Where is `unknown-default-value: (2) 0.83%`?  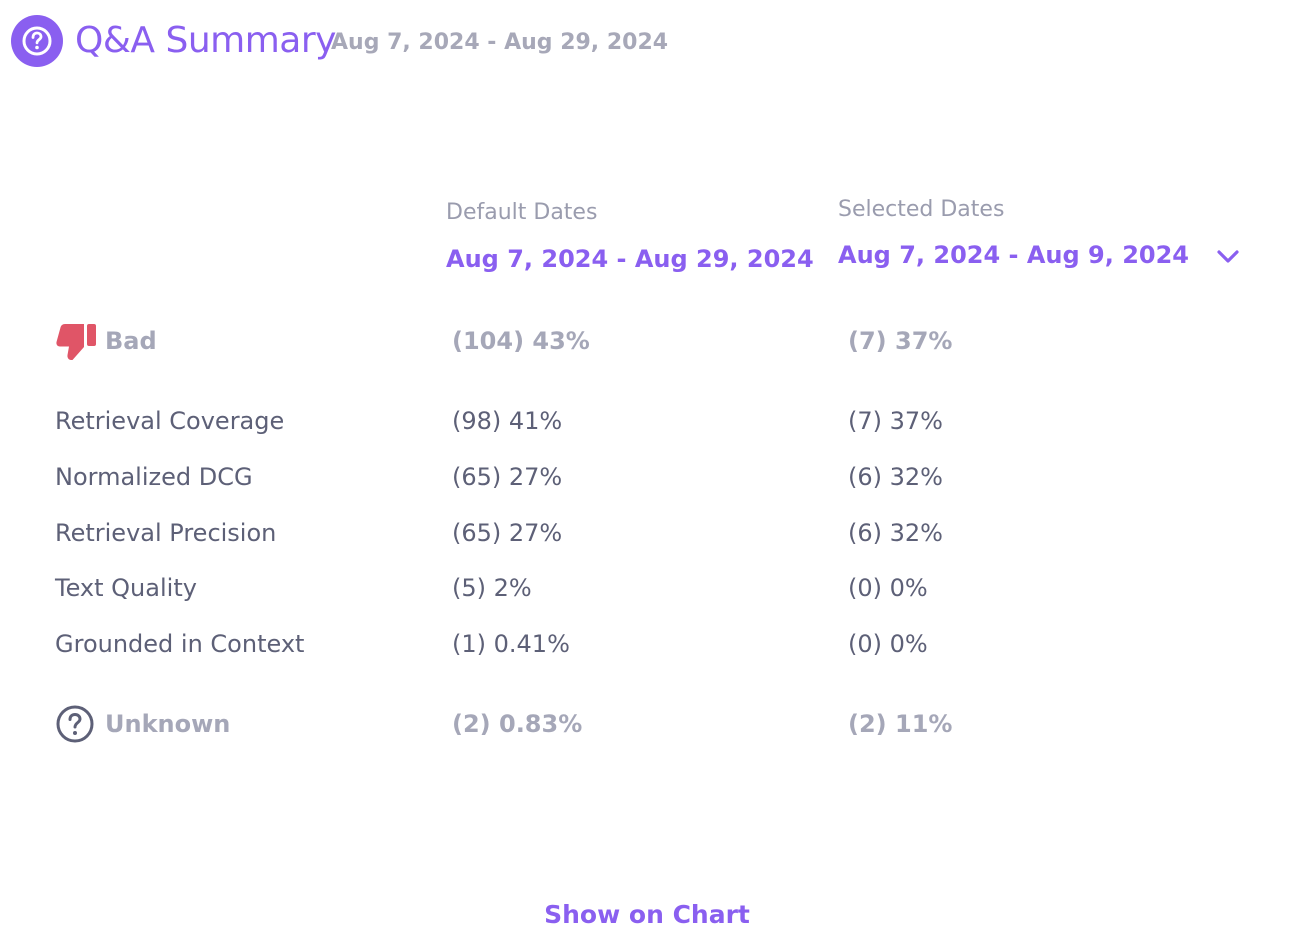
unknown-default-value: (2) 0.83% is located at coordinates (517, 724).